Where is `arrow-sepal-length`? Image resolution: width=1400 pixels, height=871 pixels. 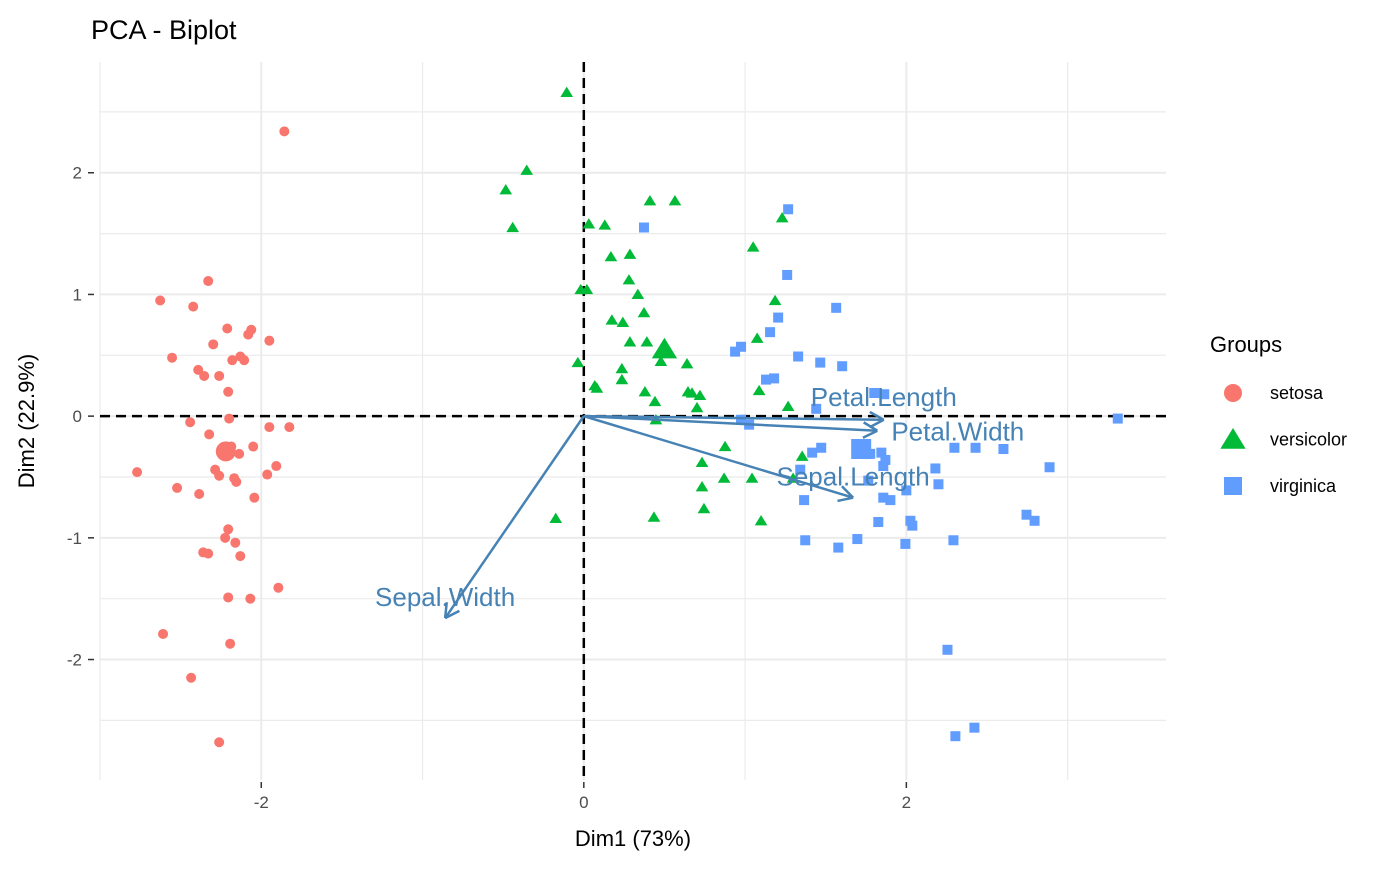 arrow-sepal-length is located at coordinates (718, 456).